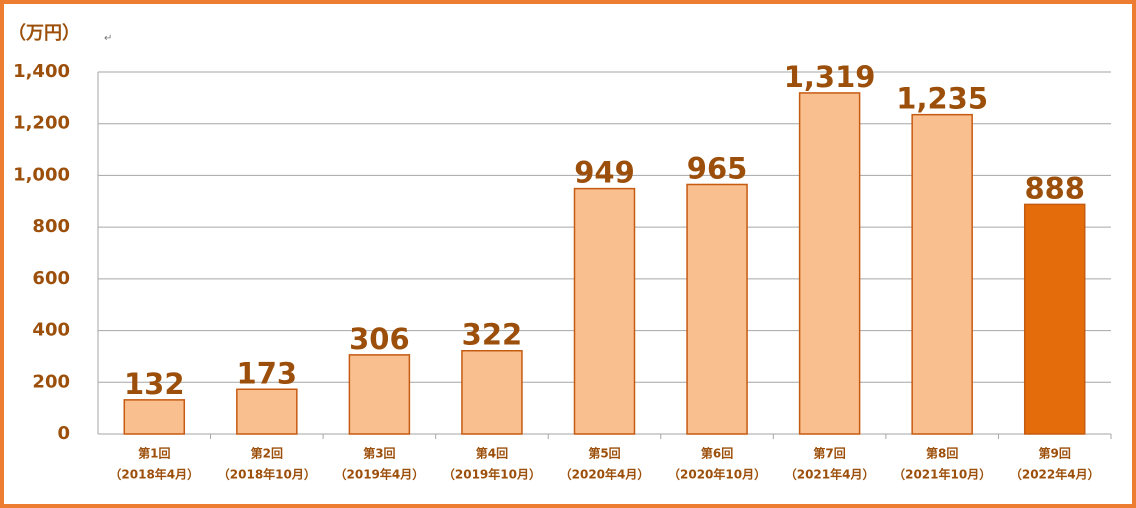 The image size is (1136, 508). Describe the element at coordinates (51, 226) in the screenshot. I see `y-tick-label: 800` at that location.